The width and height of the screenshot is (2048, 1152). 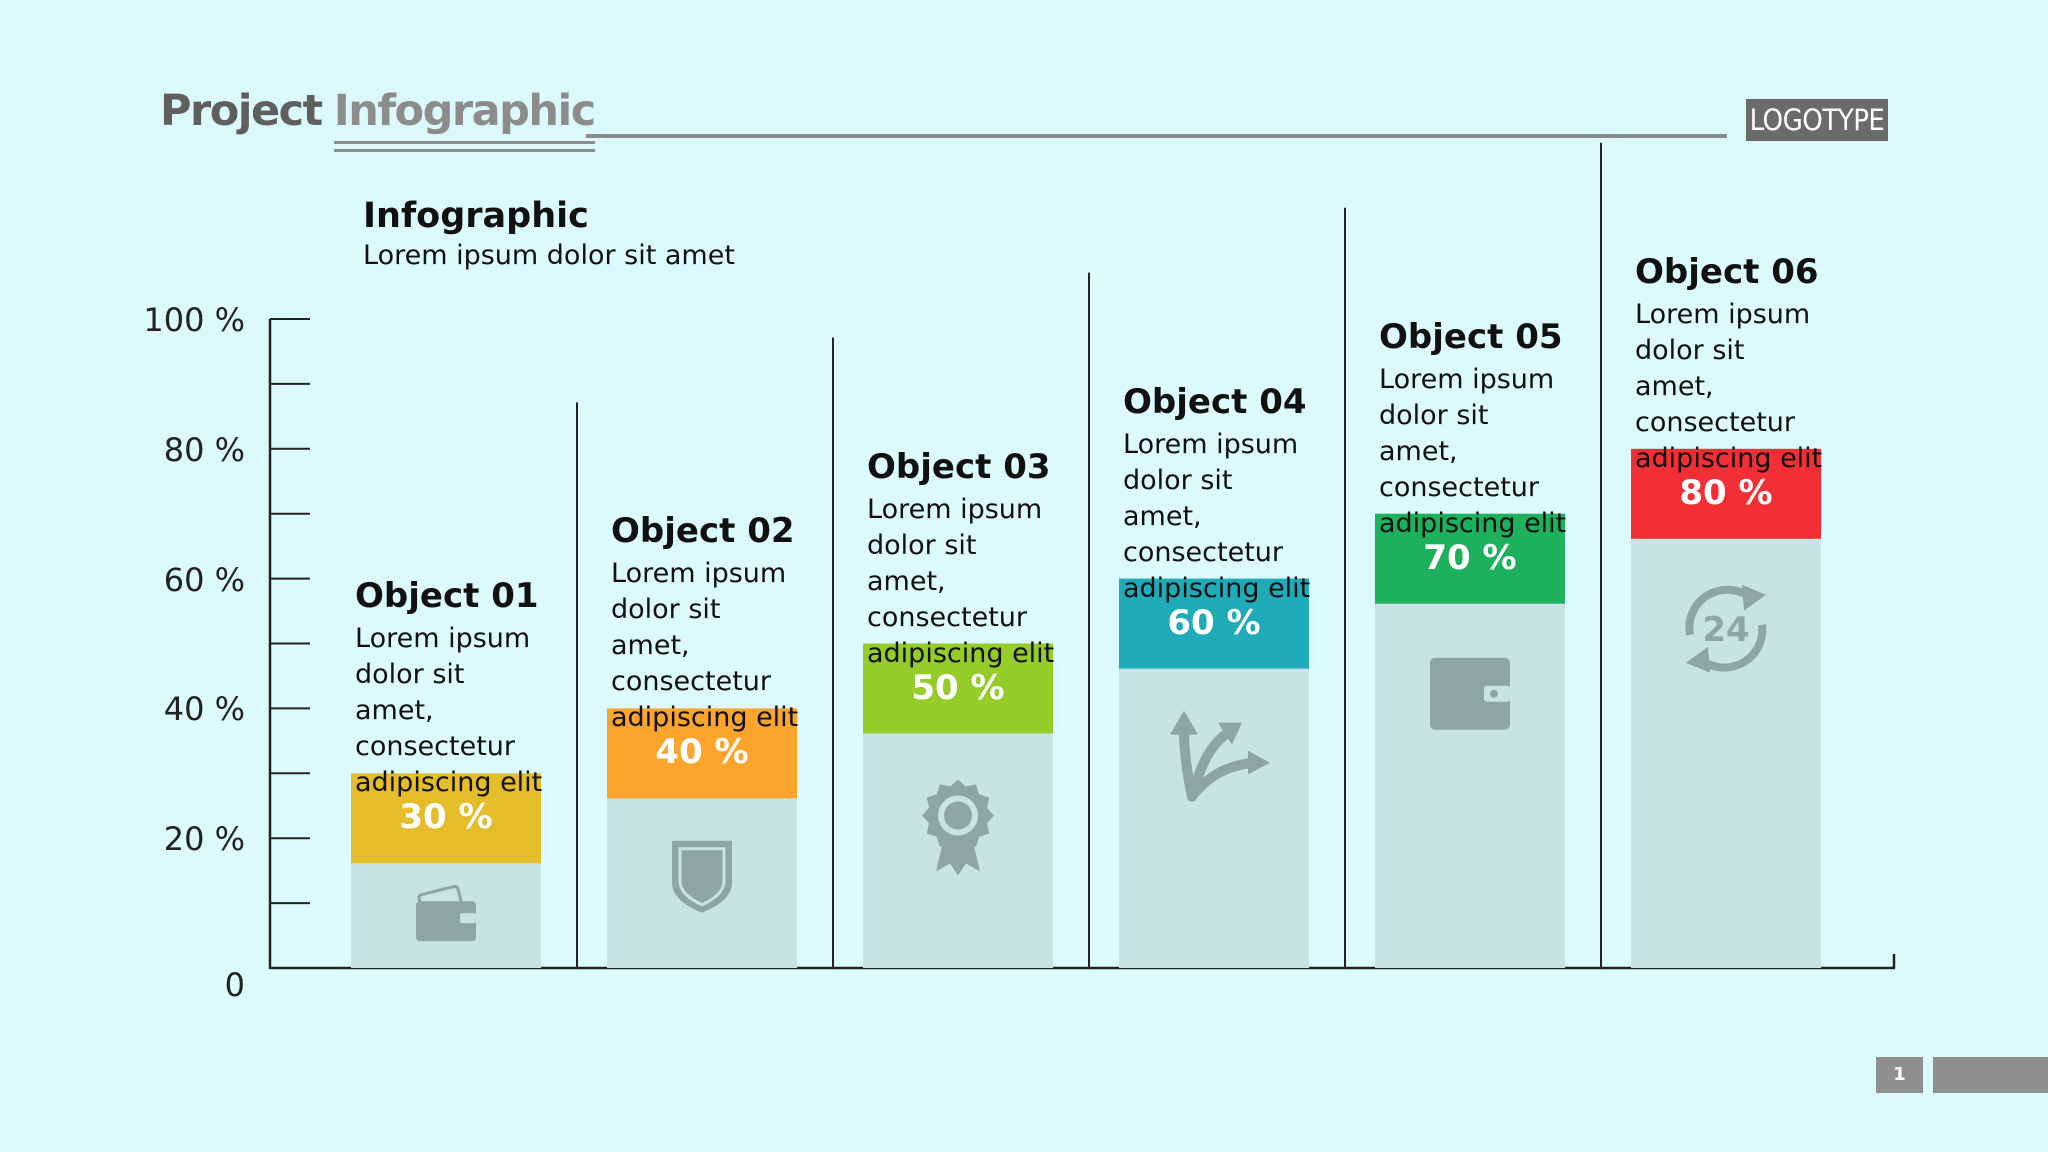 I want to click on title-part-infographic-text: Infographic, so click(x=464, y=111).